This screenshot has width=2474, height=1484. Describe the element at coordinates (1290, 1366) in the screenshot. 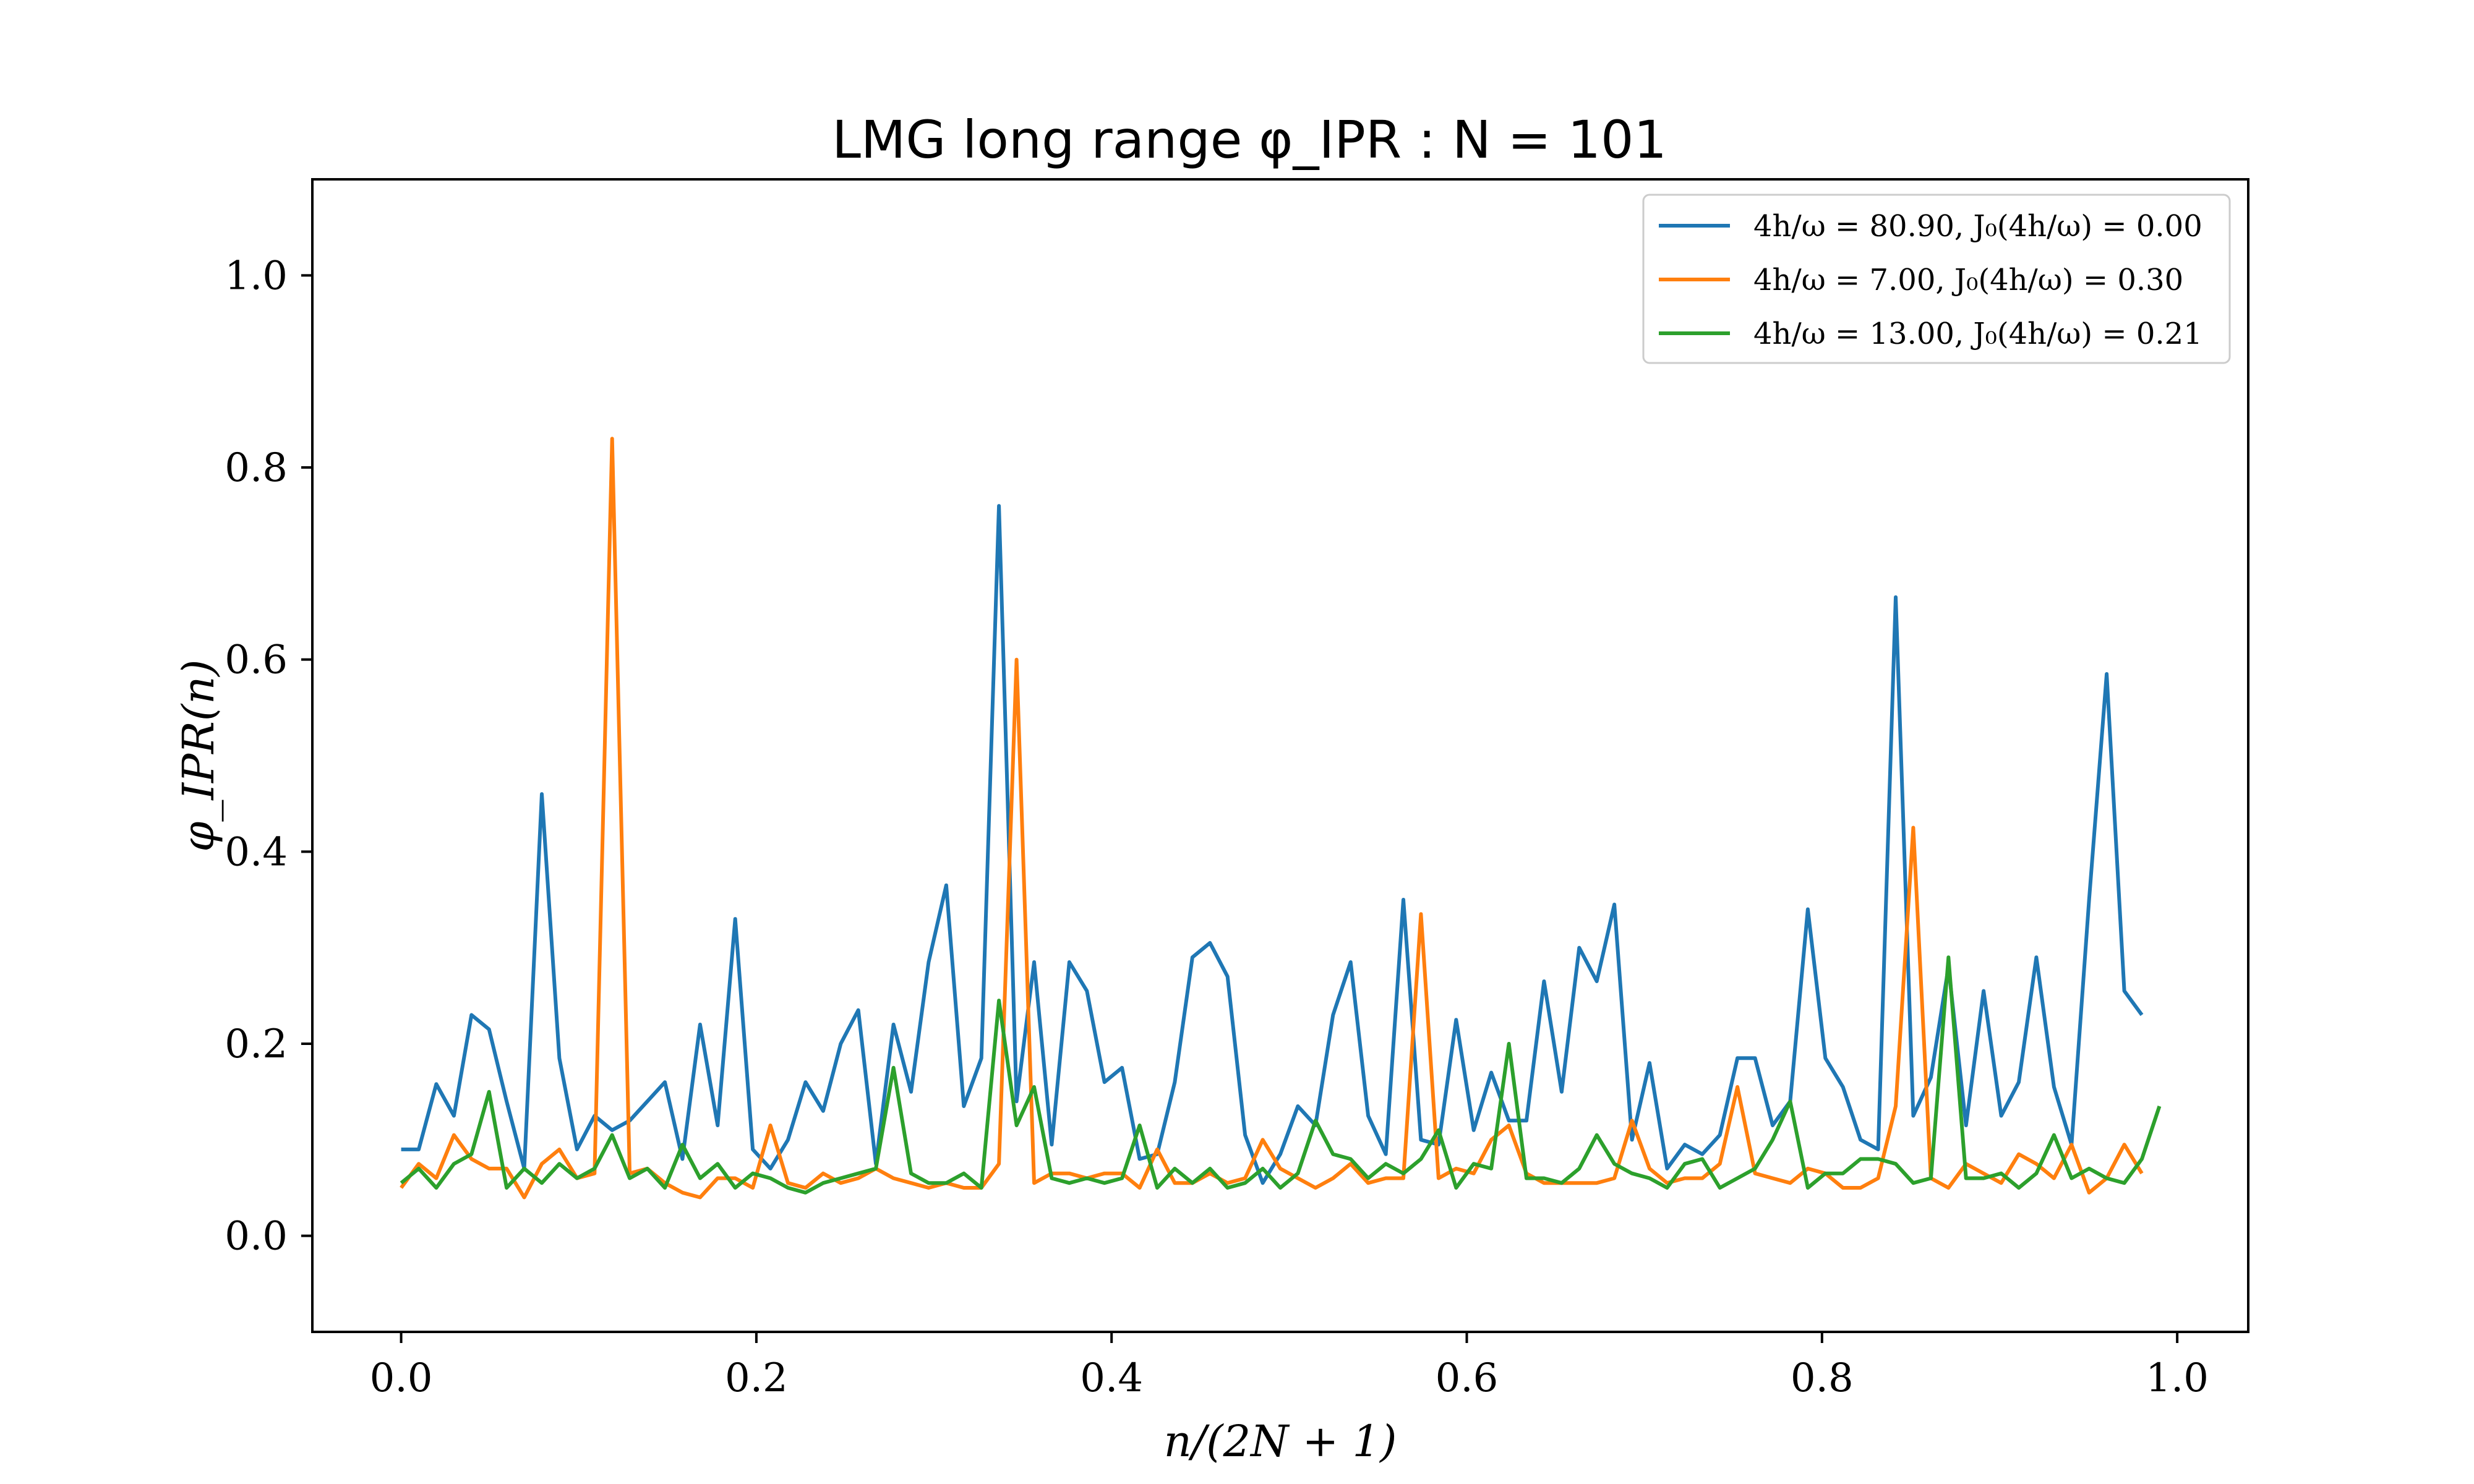

I see `x-axis-ticks: 0.0 0.2 0.4 0.6 0.8 1.0` at that location.